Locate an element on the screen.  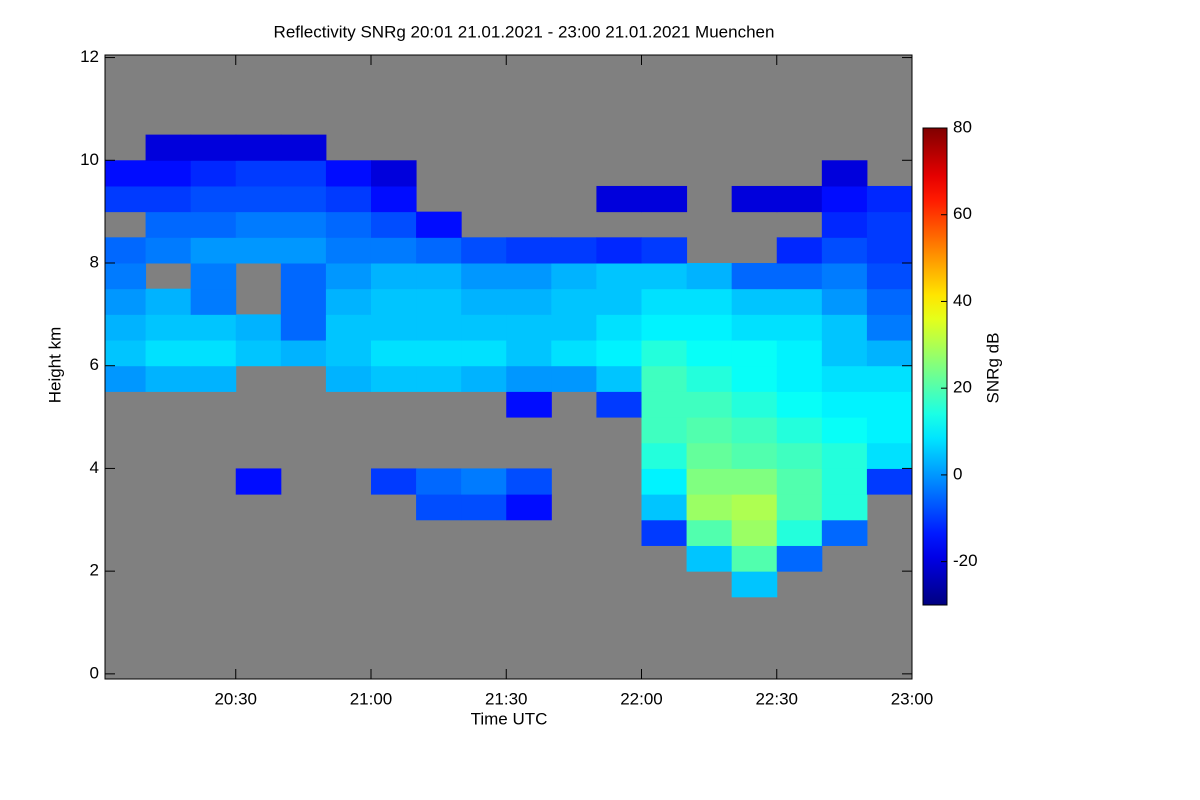
x-tick-label: 22:30 is located at coordinates (776, 698).